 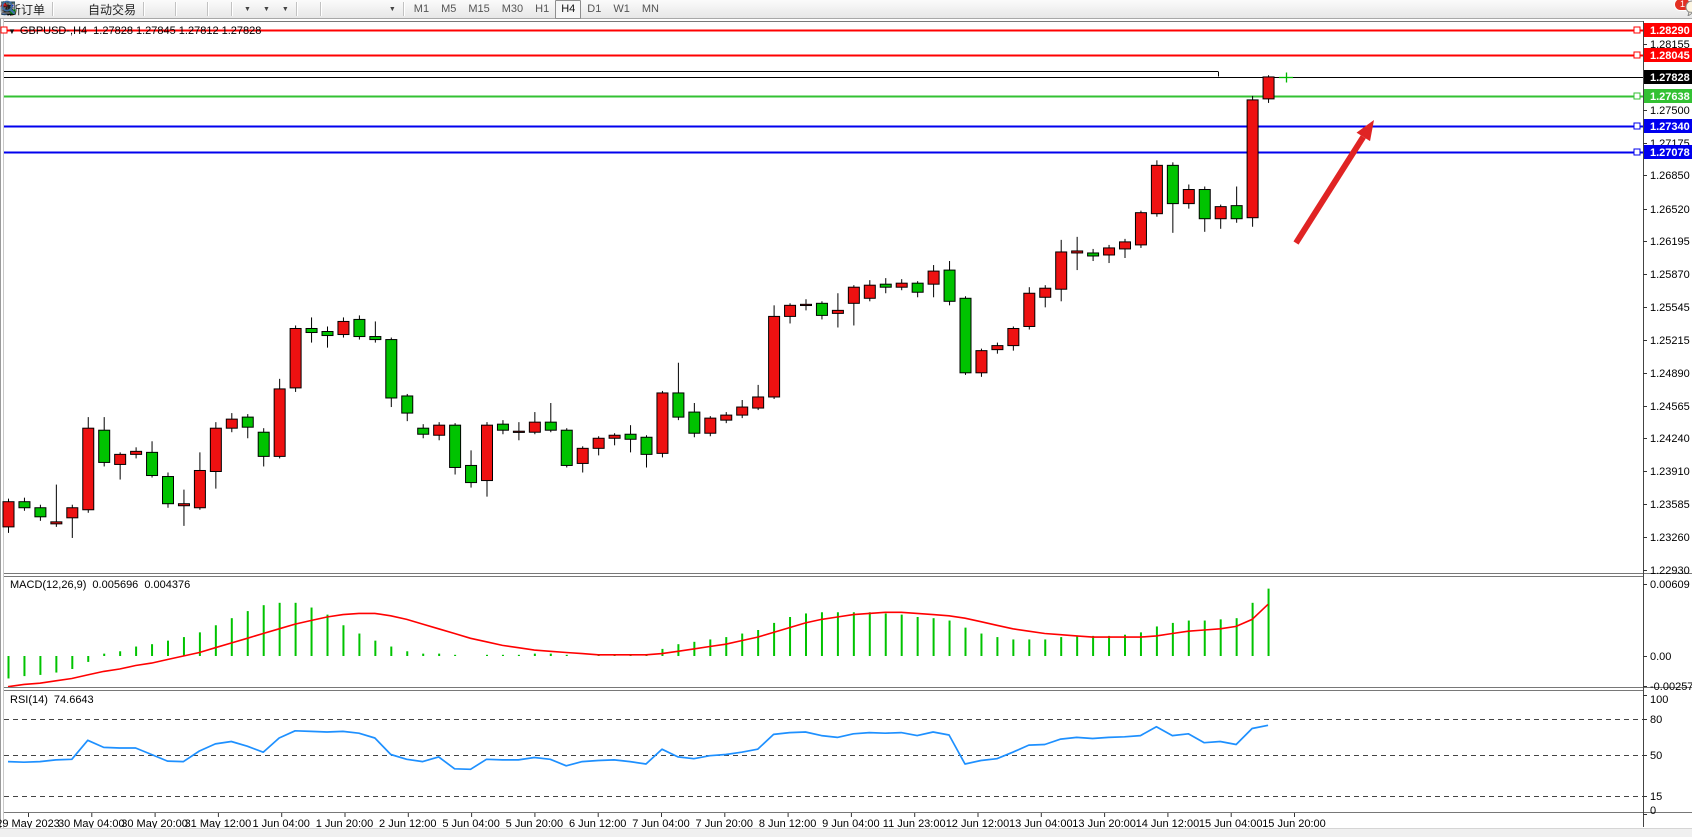 I want to click on rsi-axis-label: 80, so click(x=1656, y=720).